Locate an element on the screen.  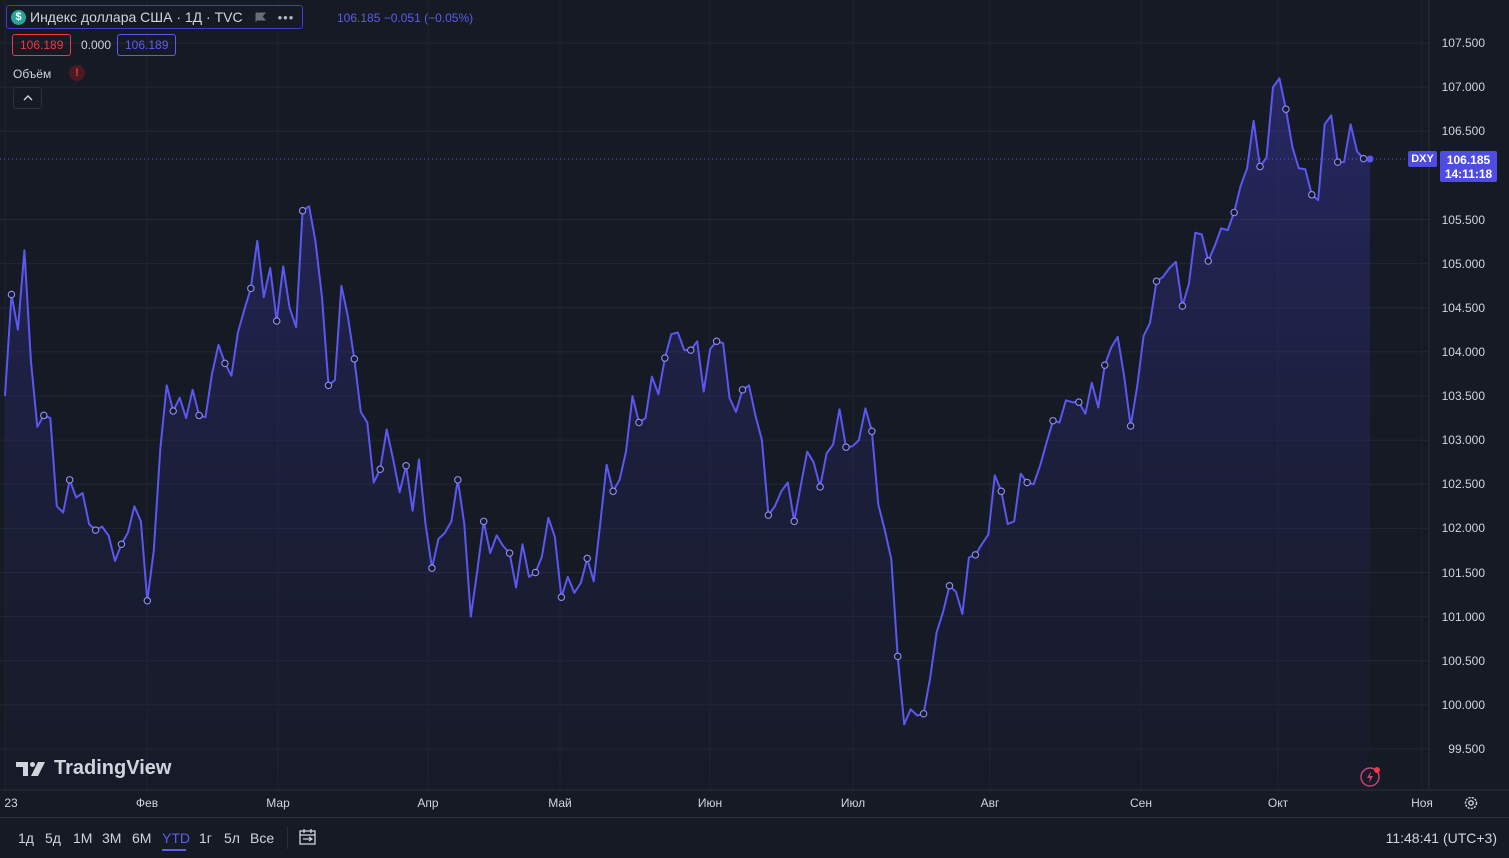
y-tick-label: 105.500 is located at coordinates (1463, 219).